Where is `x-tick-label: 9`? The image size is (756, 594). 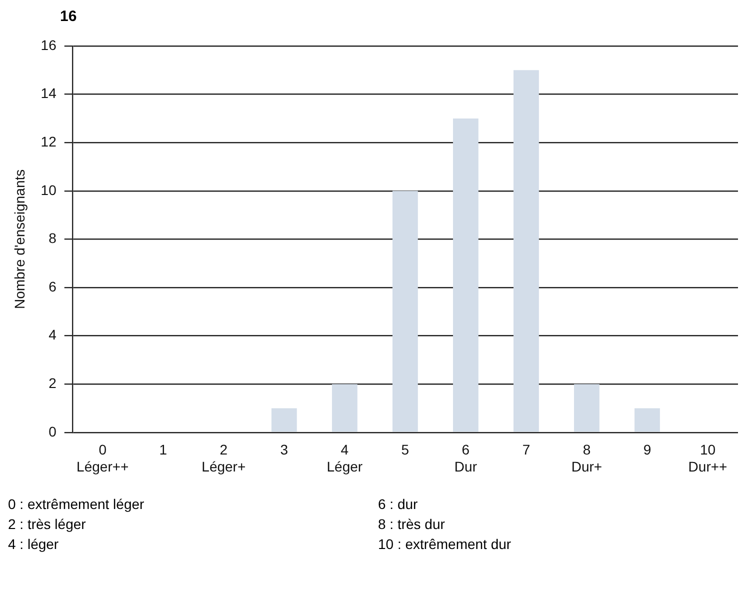
x-tick-label: 9 is located at coordinates (647, 450).